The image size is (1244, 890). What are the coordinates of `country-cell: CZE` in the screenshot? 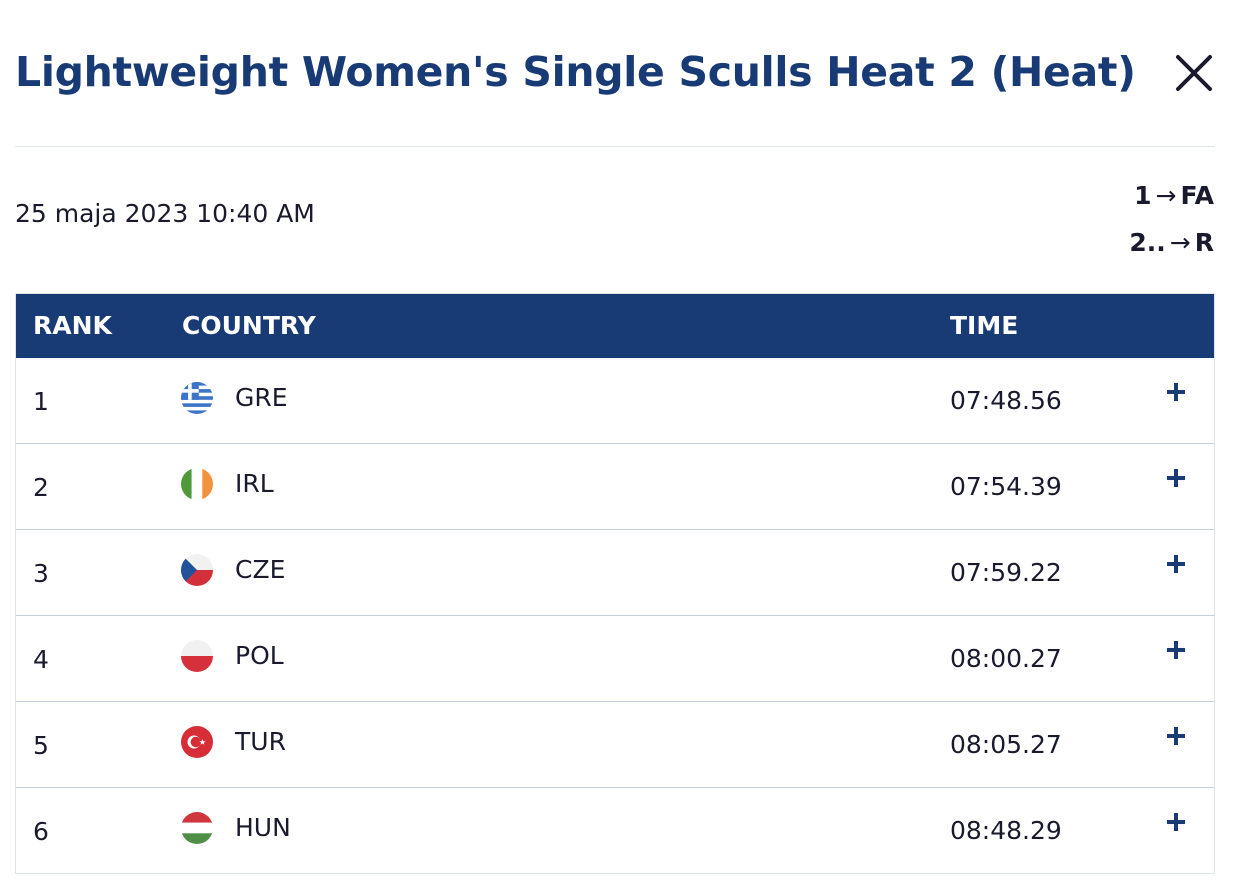 It's located at (260, 569).